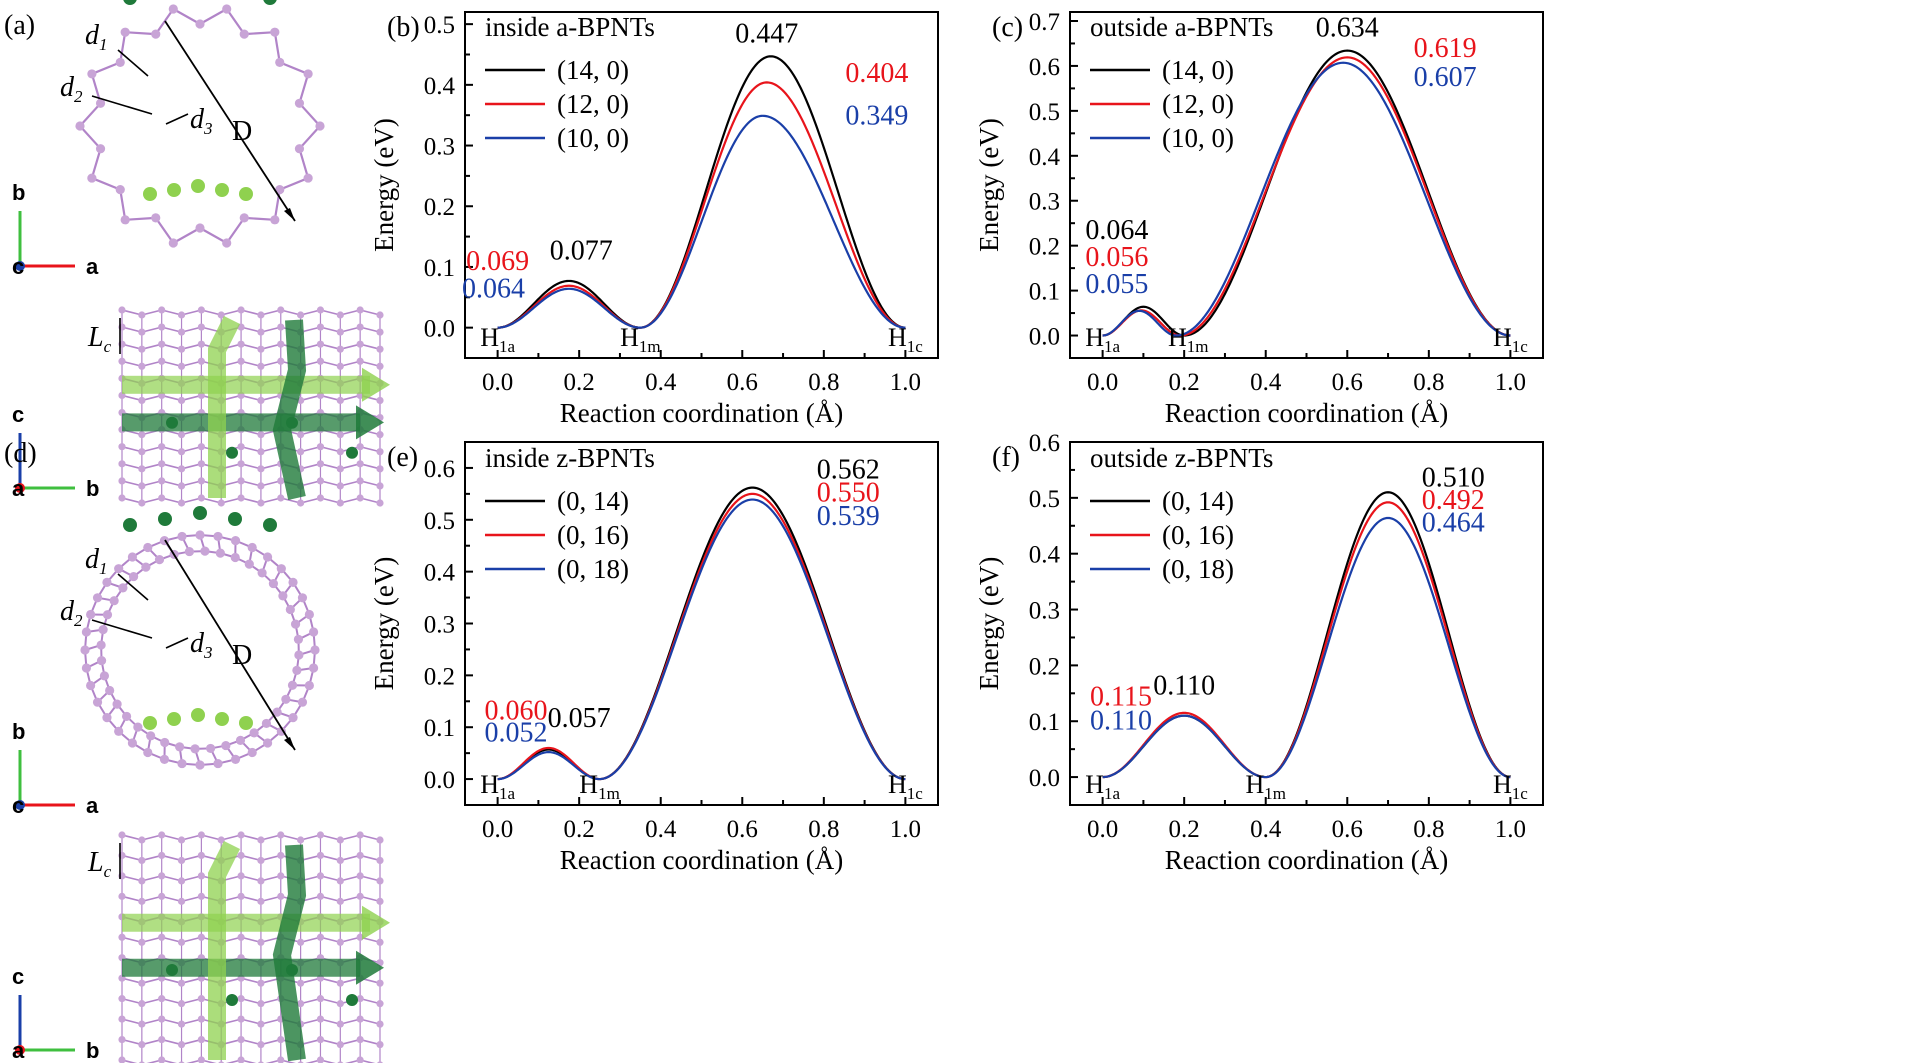  I want to click on y-tick-label: 0.4, so click(440, 573).